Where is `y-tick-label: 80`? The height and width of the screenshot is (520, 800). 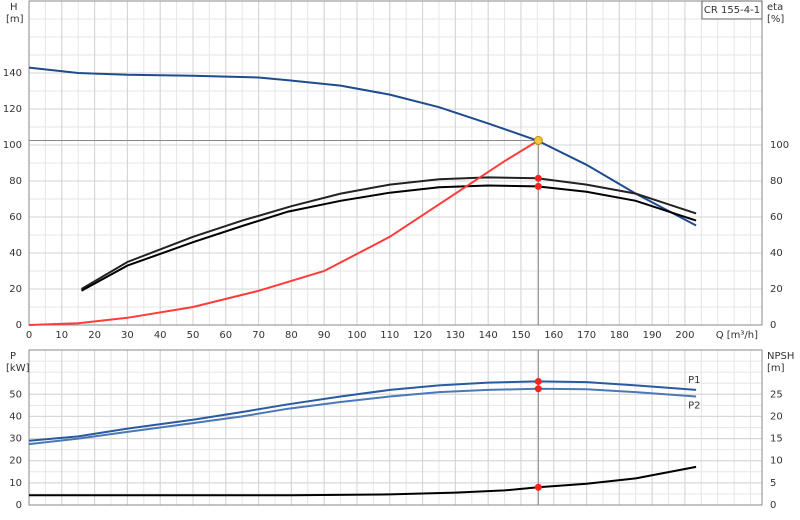
y-tick-label: 80 is located at coordinates (15, 181).